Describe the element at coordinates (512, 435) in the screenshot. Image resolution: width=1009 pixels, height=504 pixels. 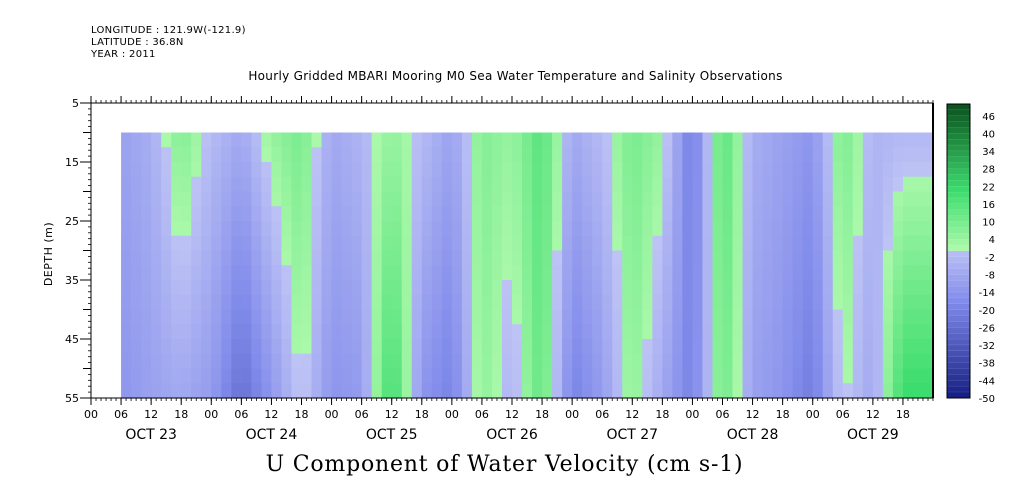
I see `x-day-label: OCT 26` at that location.